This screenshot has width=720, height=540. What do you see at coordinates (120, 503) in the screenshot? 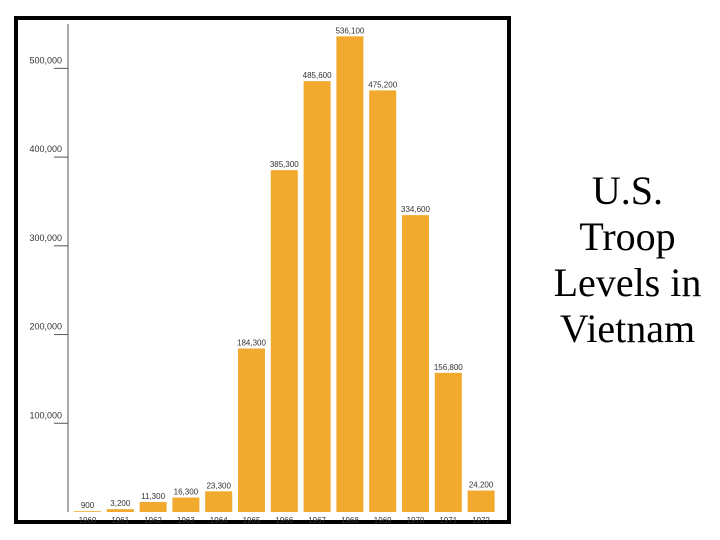
I see `value-label: 3,200` at bounding box center [120, 503].